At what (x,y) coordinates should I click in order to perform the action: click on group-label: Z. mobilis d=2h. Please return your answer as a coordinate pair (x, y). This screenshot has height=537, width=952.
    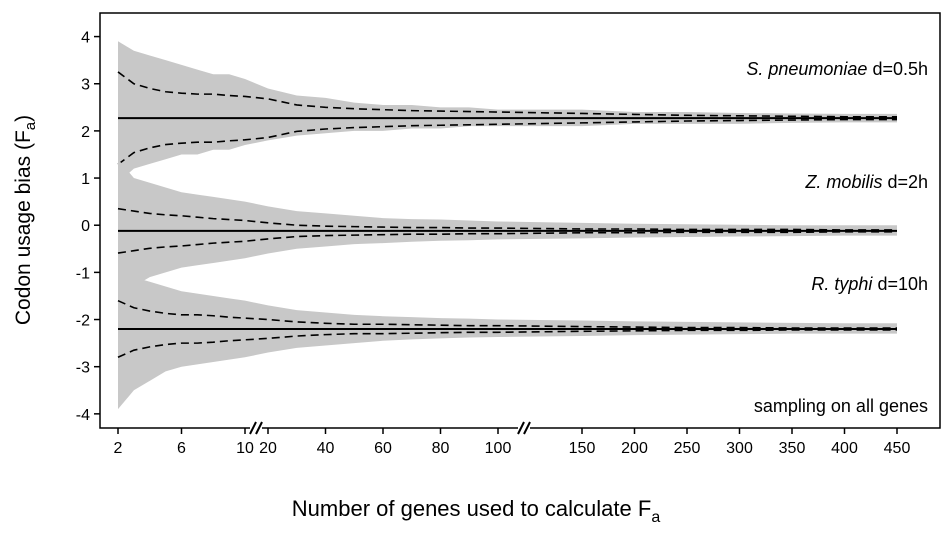
    Looking at the image, I should click on (866, 182).